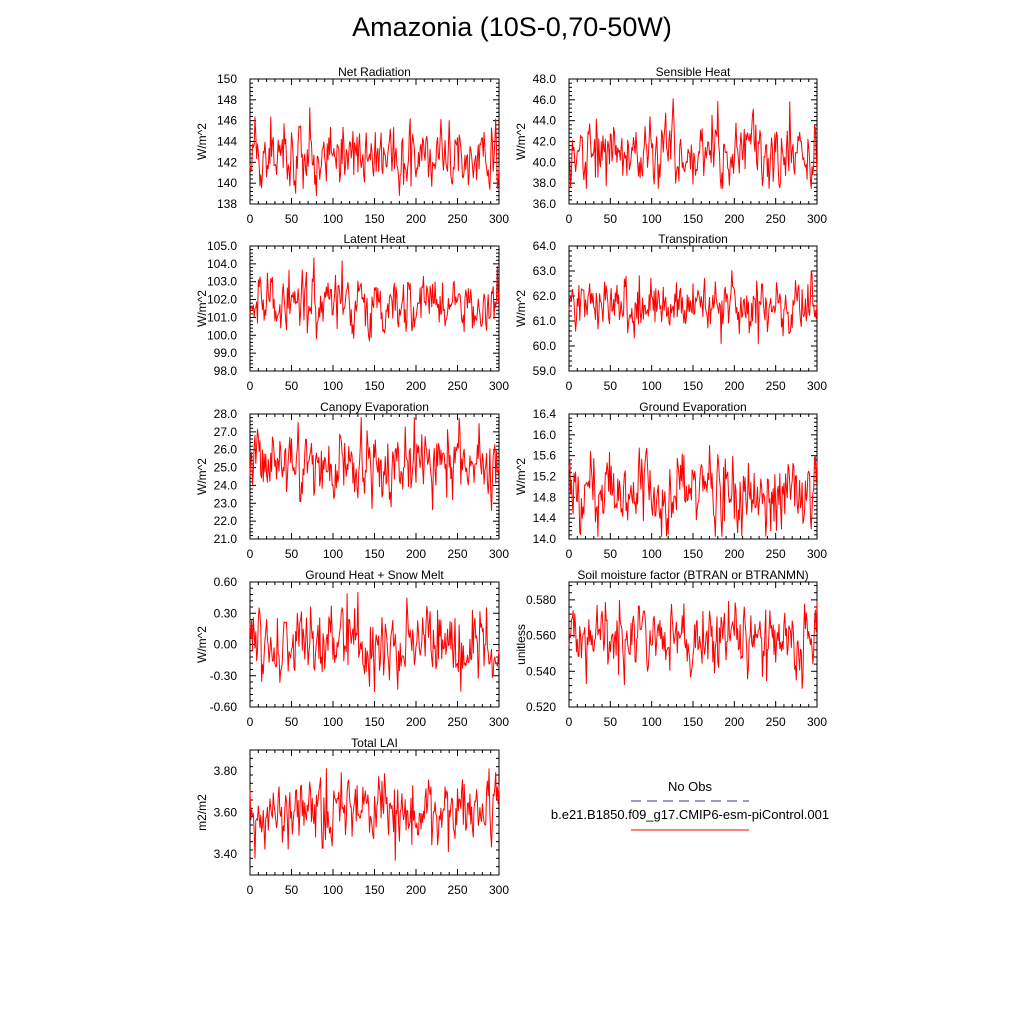 The height and width of the screenshot is (1024, 1024). I want to click on y-tick-label: 140, so click(227, 183).